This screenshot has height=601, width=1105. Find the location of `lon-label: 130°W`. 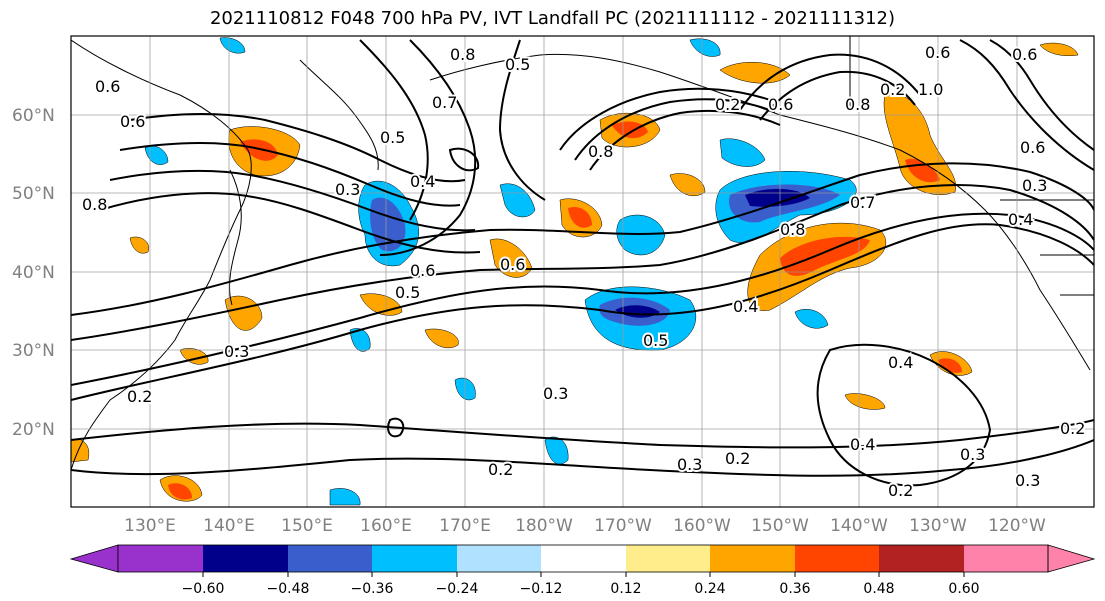

lon-label: 130°W is located at coordinates (938, 526).